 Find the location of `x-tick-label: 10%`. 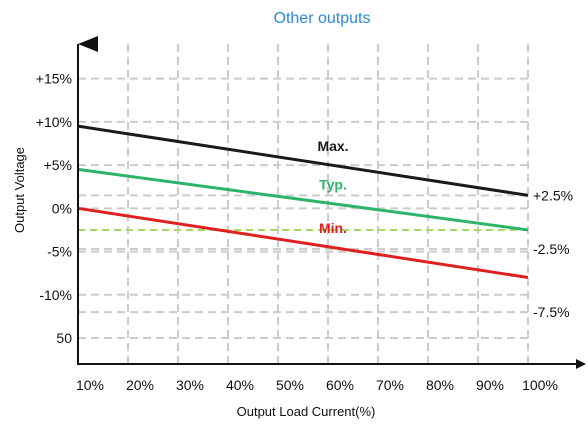

x-tick-label: 10% is located at coordinates (90, 385).